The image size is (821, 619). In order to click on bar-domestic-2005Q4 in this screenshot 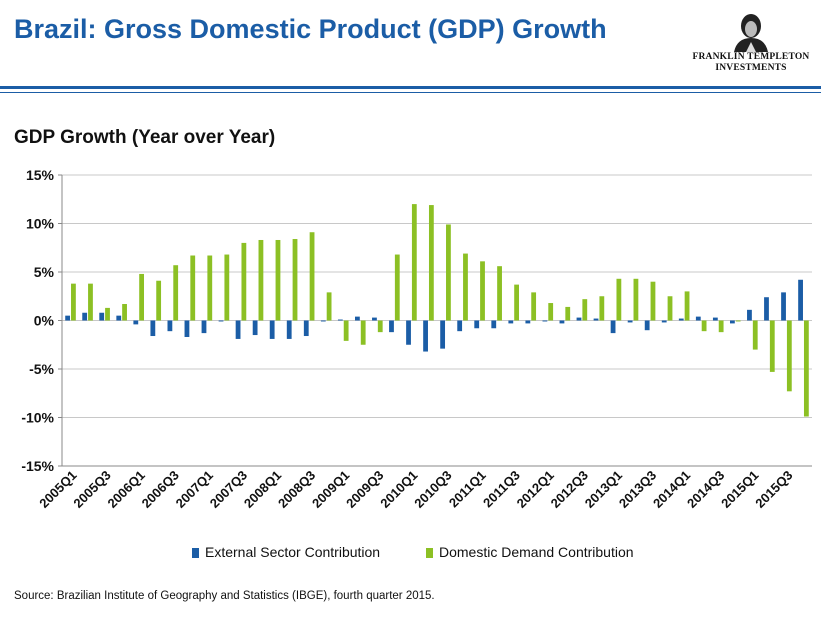, I will do `click(124, 312)`.